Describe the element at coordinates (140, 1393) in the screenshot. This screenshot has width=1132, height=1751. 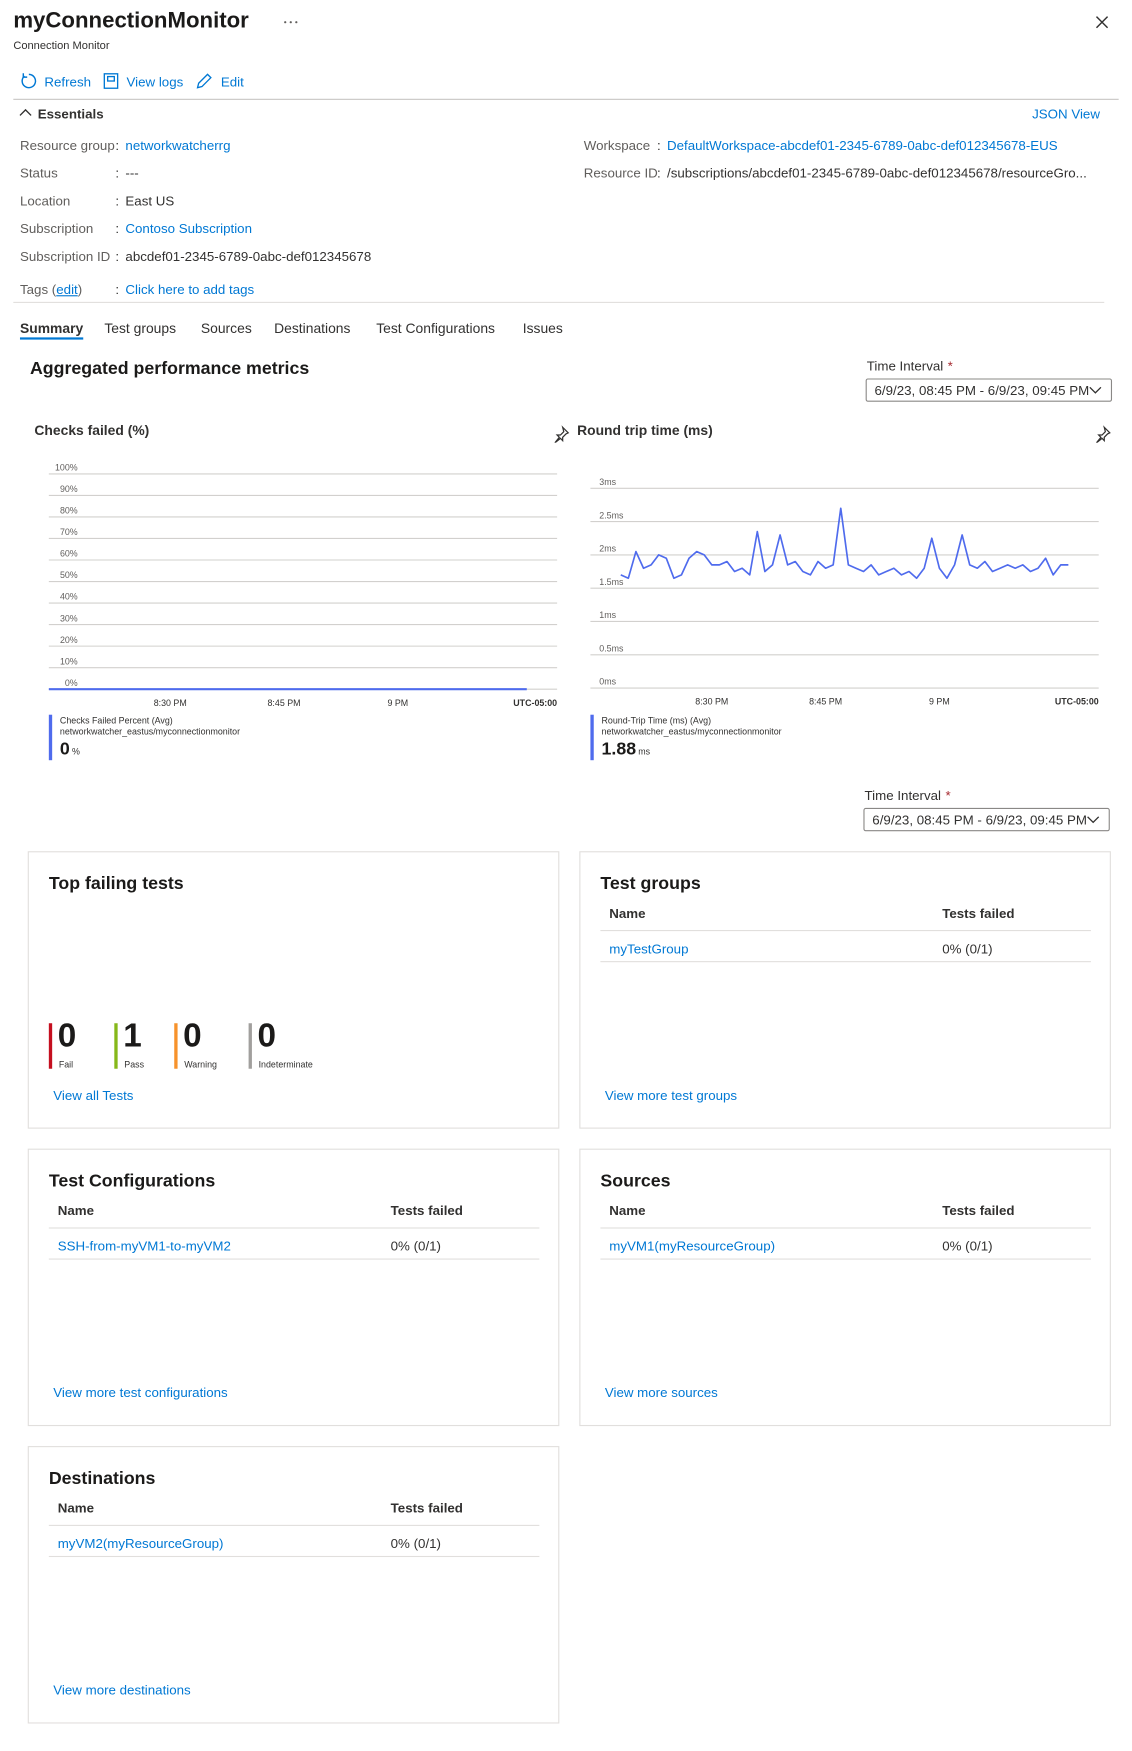
I see `card-link: View more test configurations` at that location.